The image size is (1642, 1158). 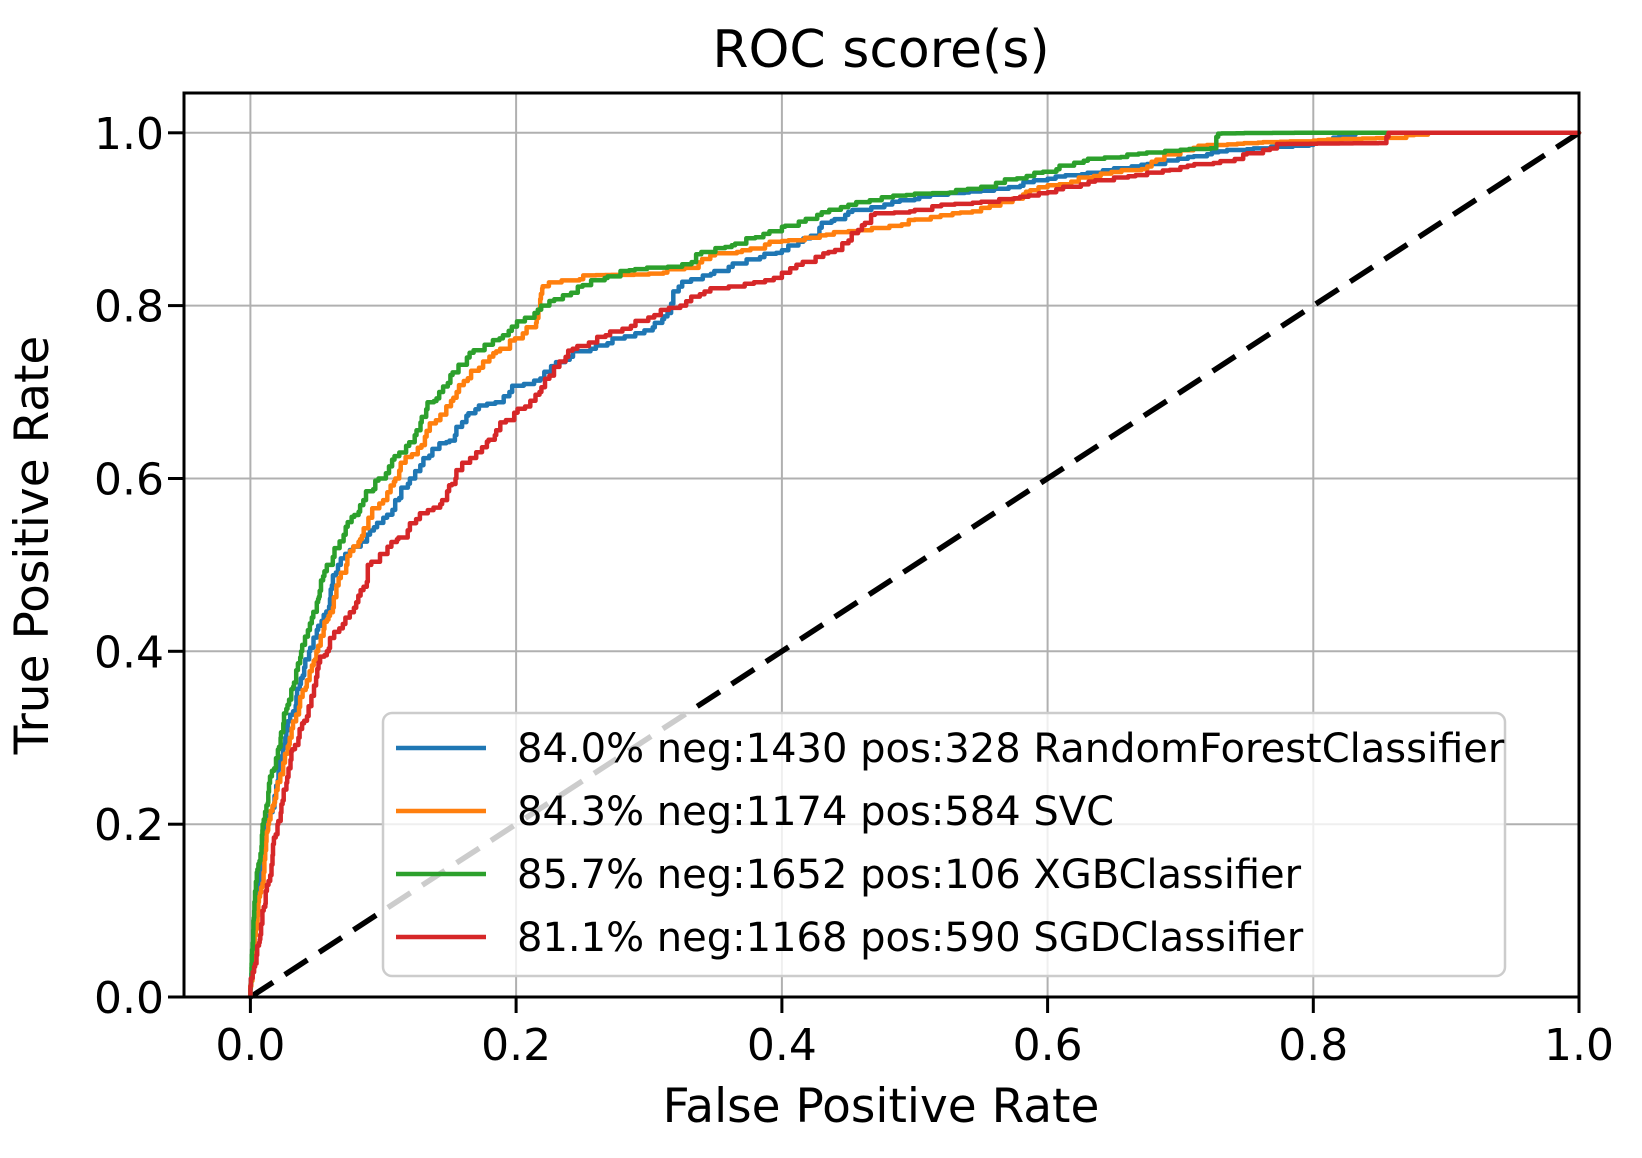 I want to click on x-axis-label: False Positive Rate, so click(x=881, y=1106).